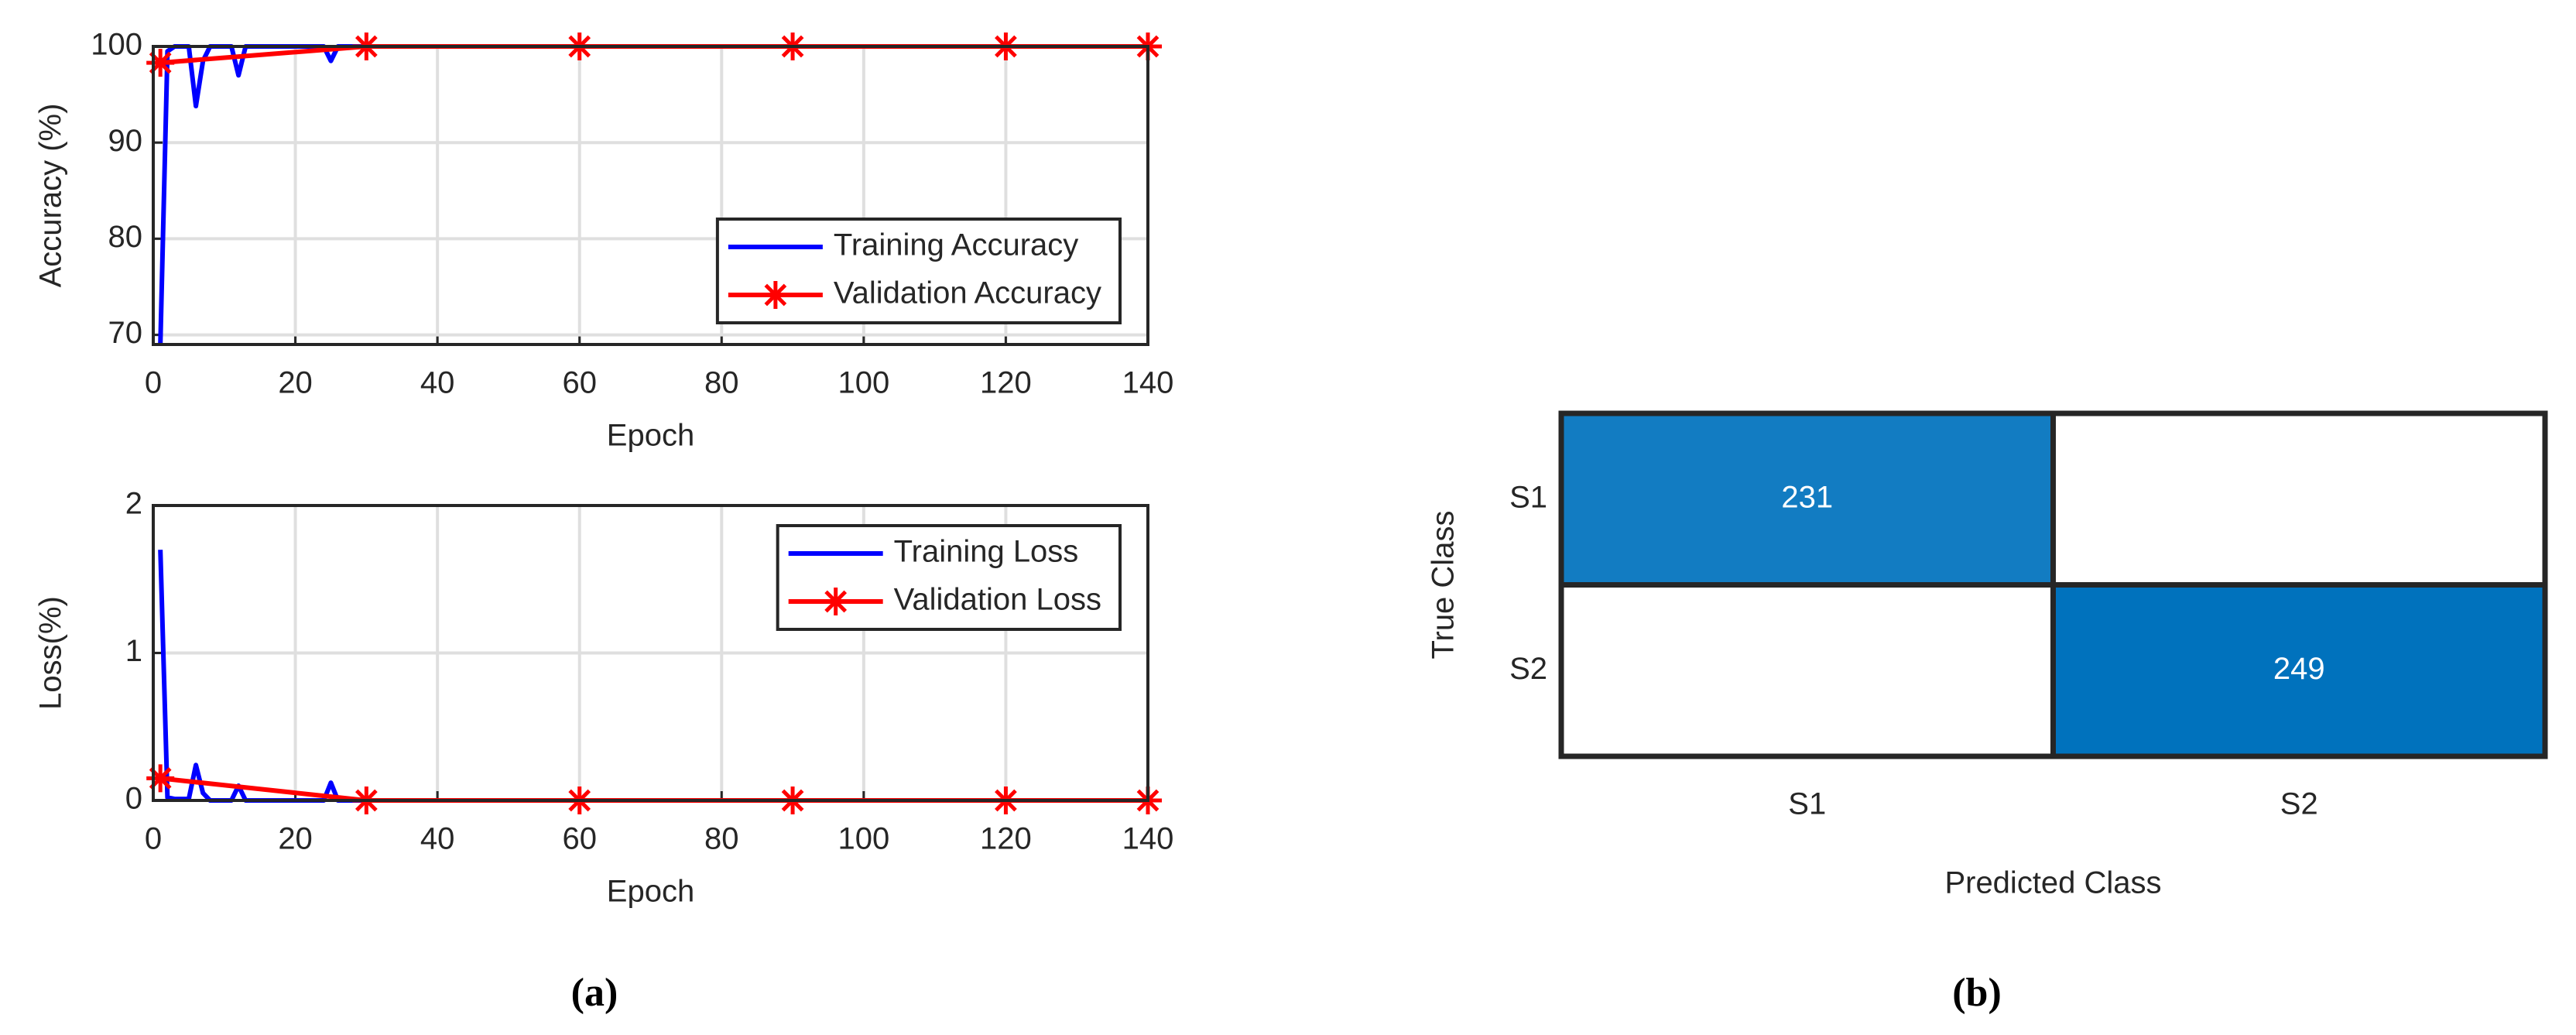 The width and height of the screenshot is (2576, 1035). Describe the element at coordinates (51, 653) in the screenshot. I see `y-axis-label: Loss(%)` at that location.